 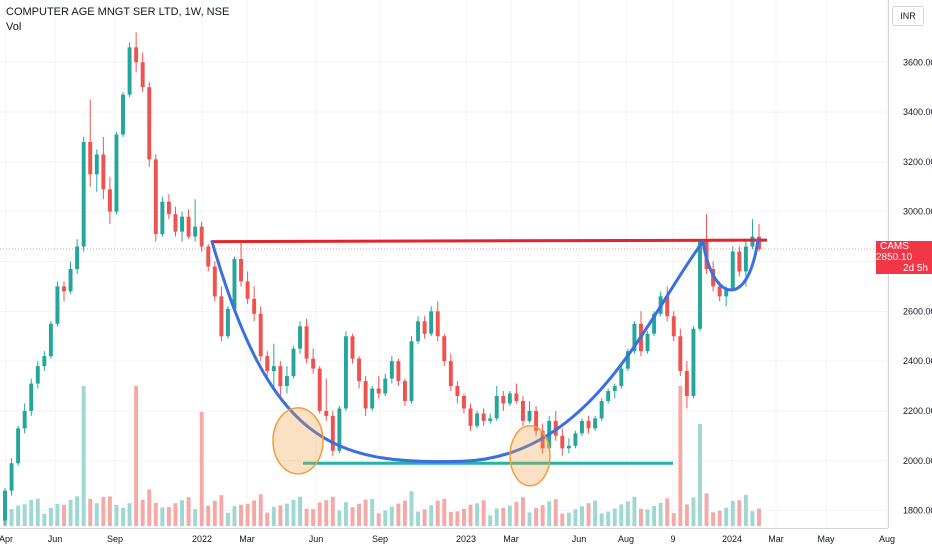 What do you see at coordinates (904, 258) in the screenshot?
I see `last-price-tag: CAMS2850.10 2d 5h` at bounding box center [904, 258].